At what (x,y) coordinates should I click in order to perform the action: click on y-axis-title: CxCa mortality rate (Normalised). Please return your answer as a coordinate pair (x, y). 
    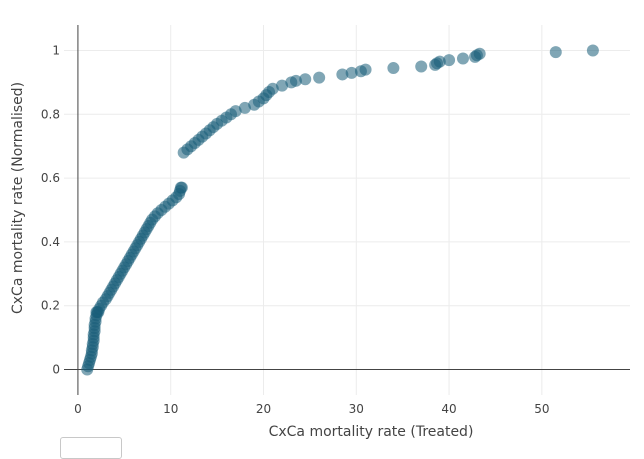
    Looking at the image, I should click on (18, 198).